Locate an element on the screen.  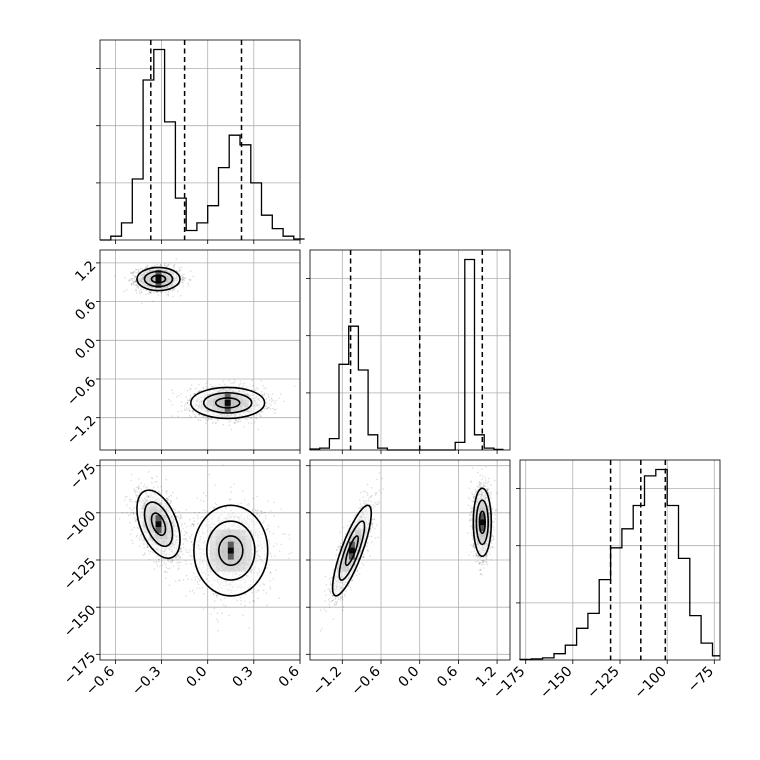
panel-body is located at coordinates (205, 344).